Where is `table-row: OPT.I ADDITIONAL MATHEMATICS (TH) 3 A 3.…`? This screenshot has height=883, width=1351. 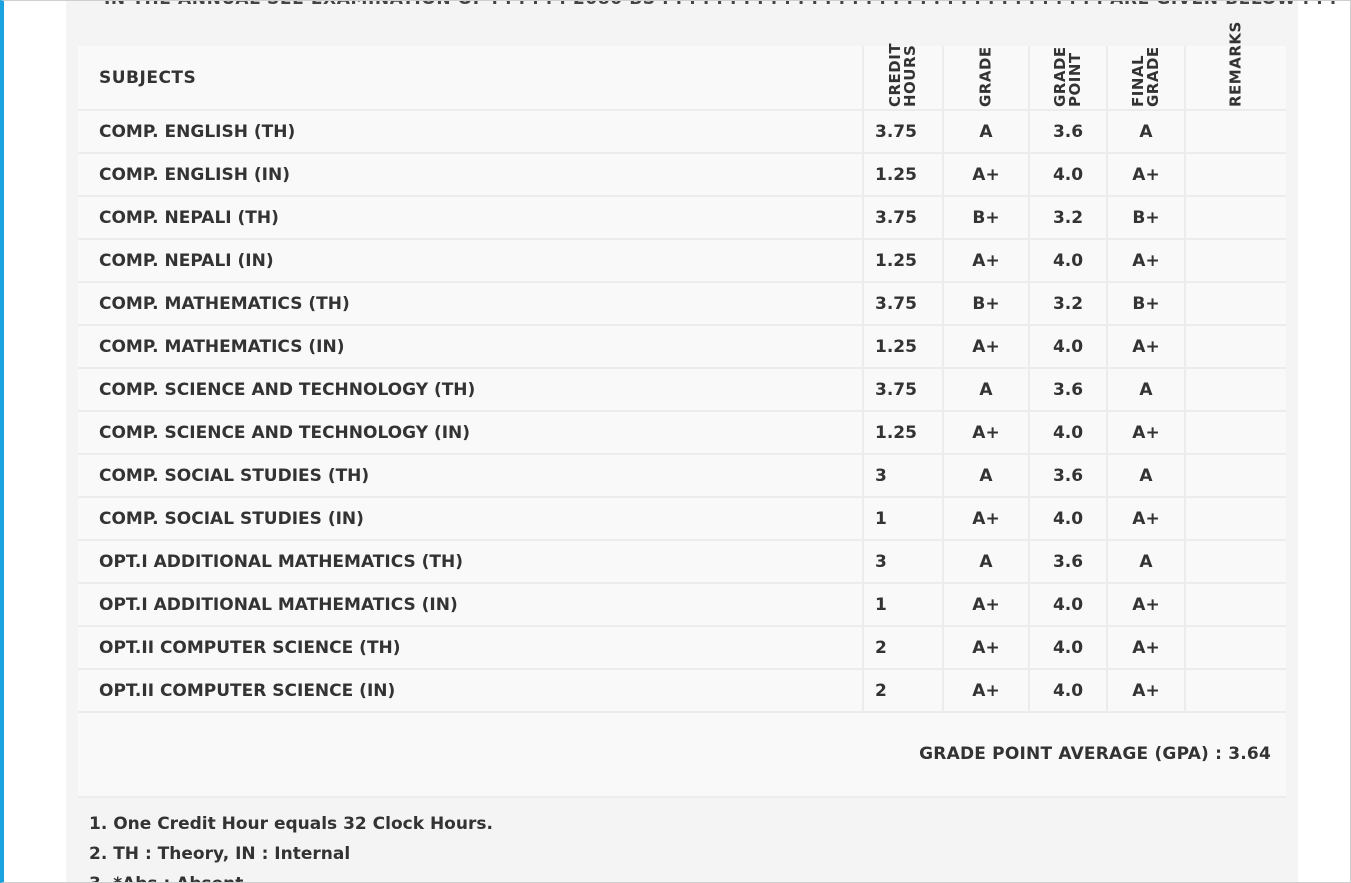
table-row: OPT.I ADDITIONAL MATHEMATICS (TH) 3 A 3.… is located at coordinates (682, 562).